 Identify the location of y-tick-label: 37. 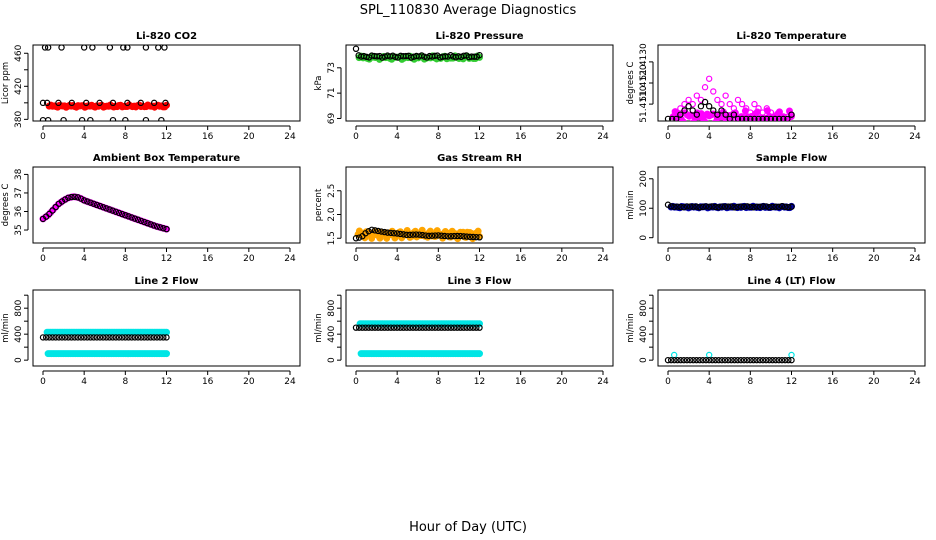
(19, 192).